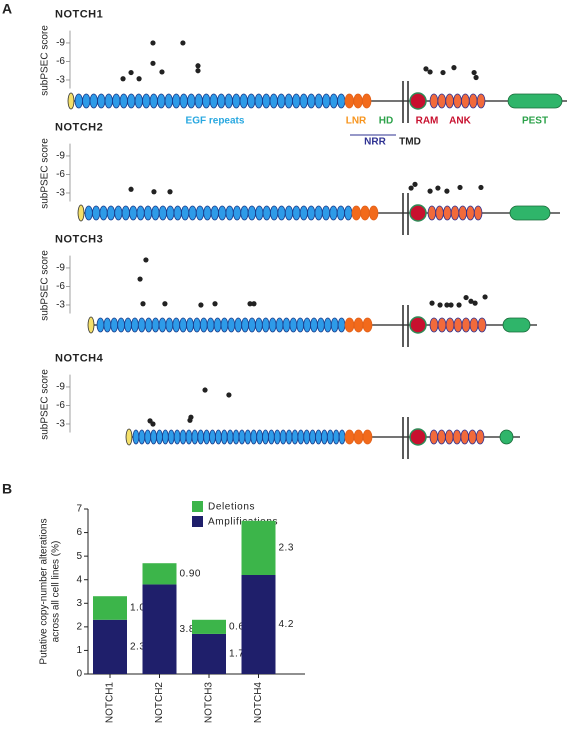 The height and width of the screenshot is (732, 567). Describe the element at coordinates (79, 14) in the screenshot. I see `chart-title: NOTCH1` at that location.